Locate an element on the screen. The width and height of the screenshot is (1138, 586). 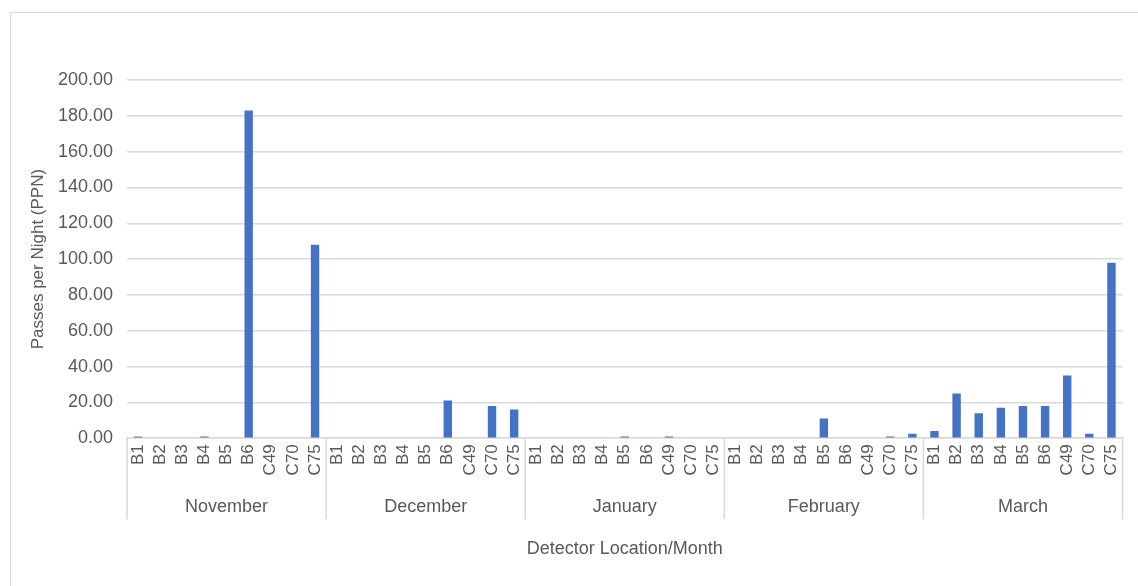
y-tick-label: 120.00 is located at coordinates (85, 222).